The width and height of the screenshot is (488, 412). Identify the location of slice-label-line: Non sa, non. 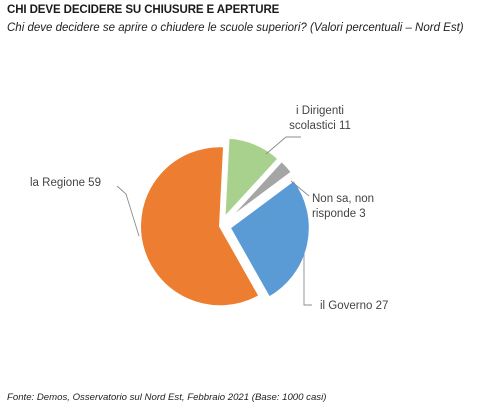
(343, 199).